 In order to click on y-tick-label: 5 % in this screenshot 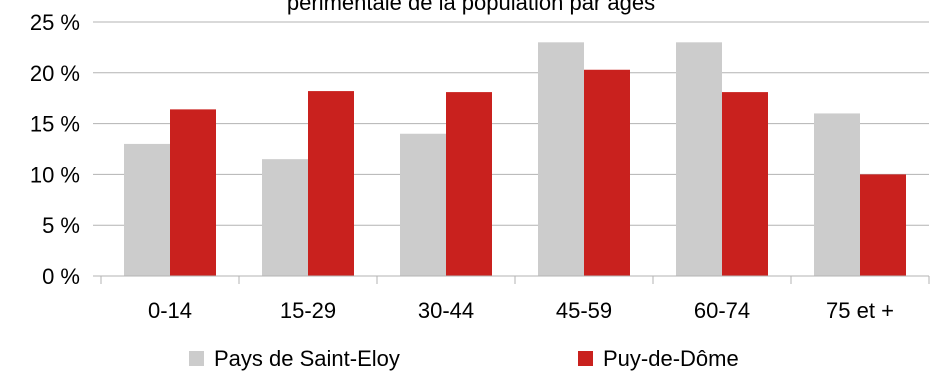, I will do `click(61, 225)`.